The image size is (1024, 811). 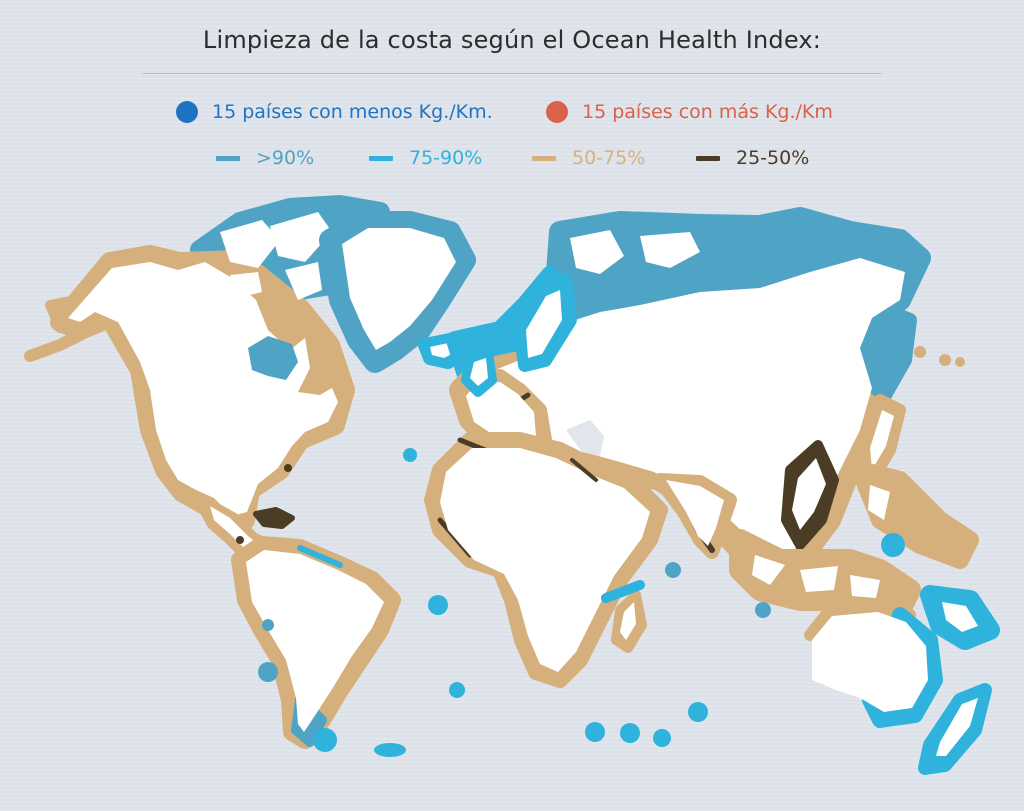 What do you see at coordinates (203, 389) in the screenshot?
I see `north-america-land` at bounding box center [203, 389].